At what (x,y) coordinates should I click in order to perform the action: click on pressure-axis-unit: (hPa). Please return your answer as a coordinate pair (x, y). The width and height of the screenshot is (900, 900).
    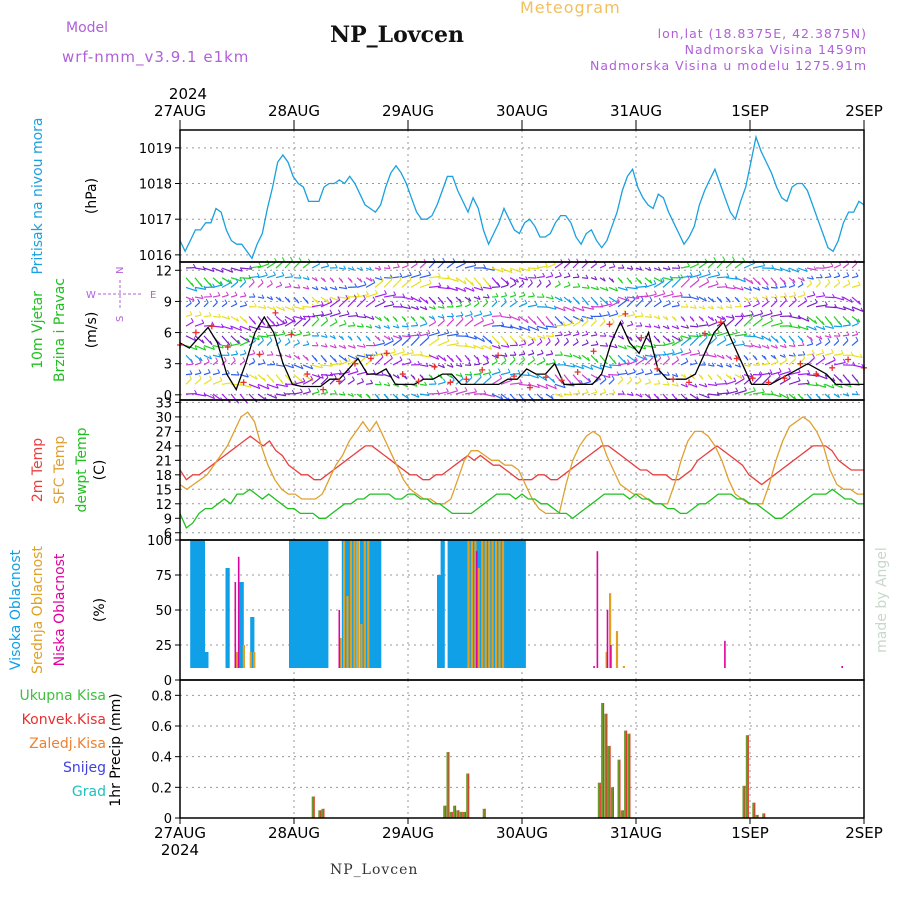
    Looking at the image, I should click on (92, 196).